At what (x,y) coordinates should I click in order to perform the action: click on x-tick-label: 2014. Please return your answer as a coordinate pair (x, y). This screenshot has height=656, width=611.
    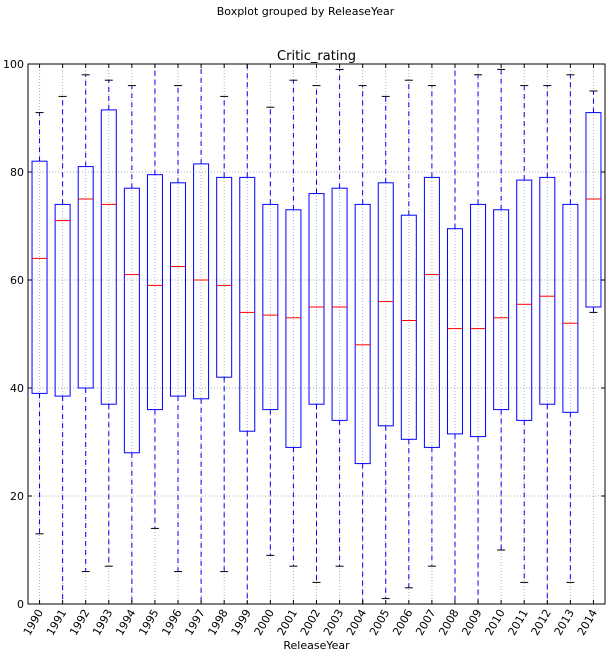
    Looking at the image, I should click on (587, 622).